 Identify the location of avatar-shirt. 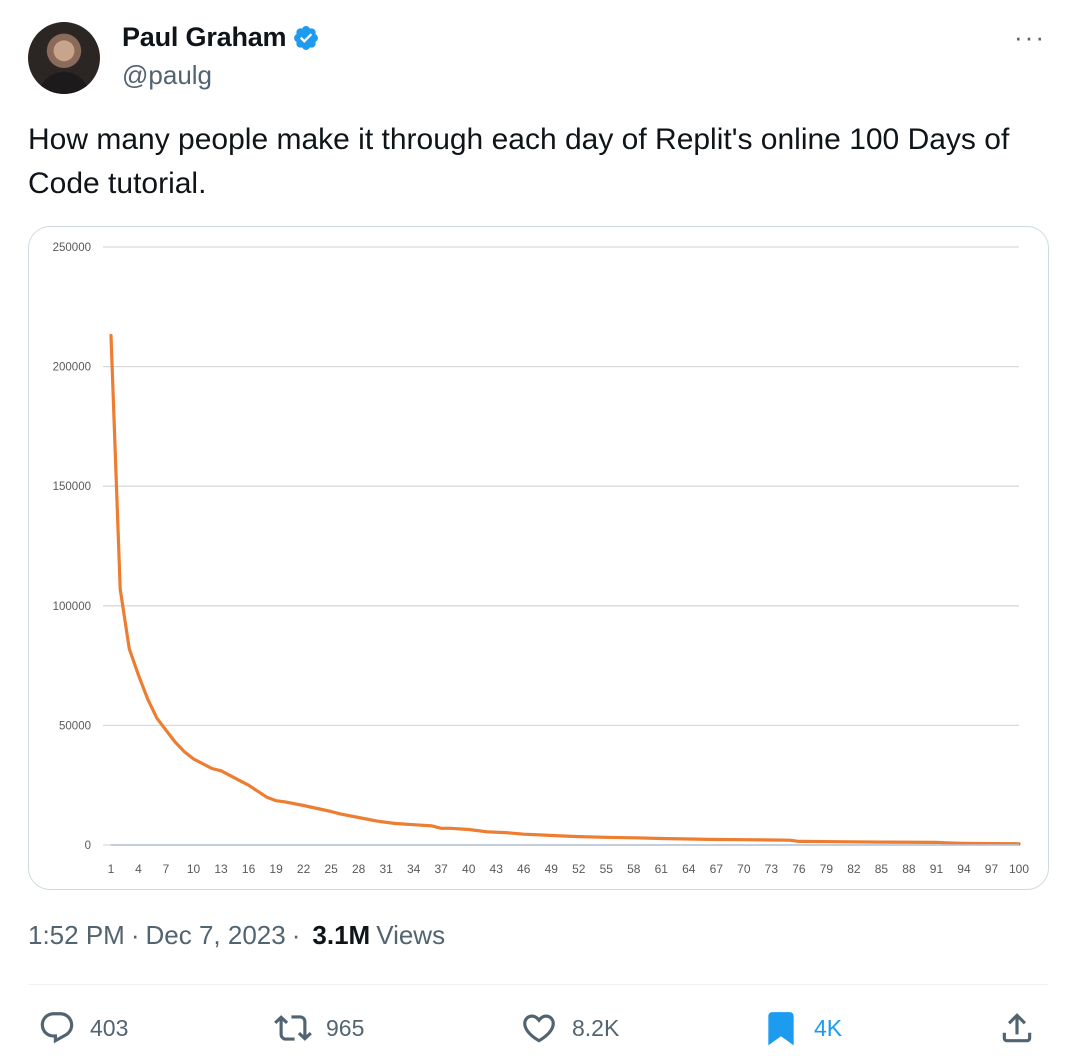
(64, 83).